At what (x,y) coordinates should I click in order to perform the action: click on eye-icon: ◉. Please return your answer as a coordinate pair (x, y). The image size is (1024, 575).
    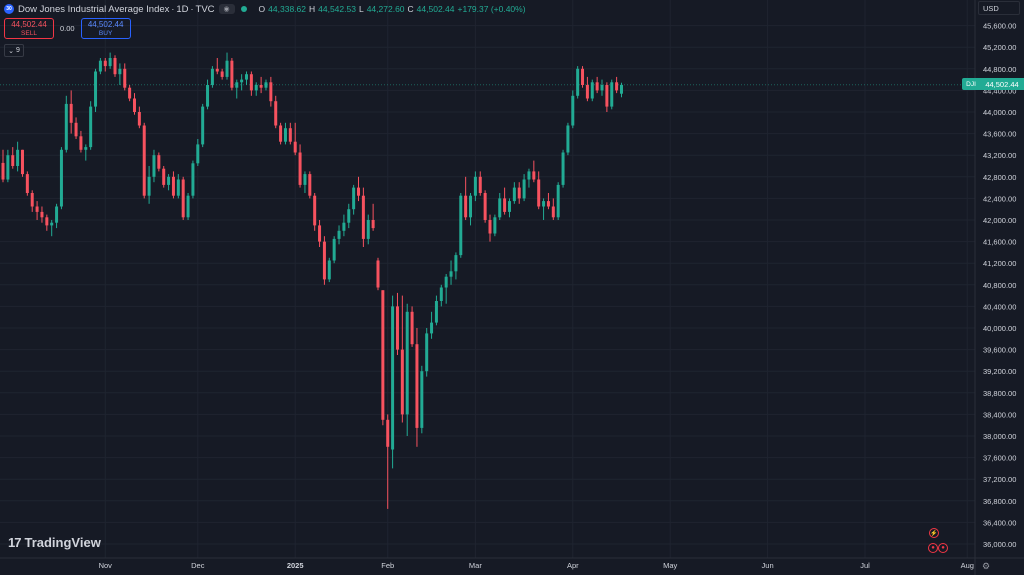
    Looking at the image, I should click on (226, 9).